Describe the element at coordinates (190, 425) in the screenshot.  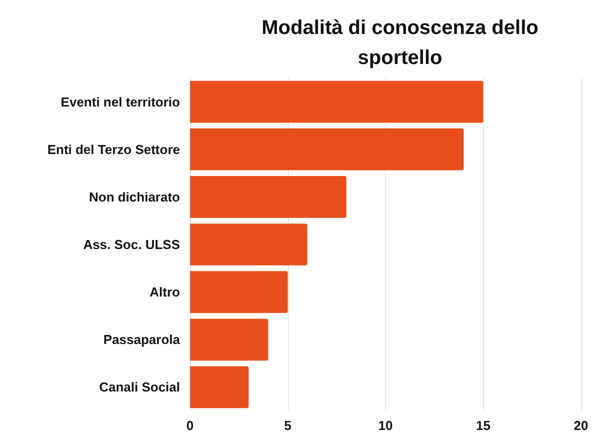
I see `x-tick-label: 0` at that location.